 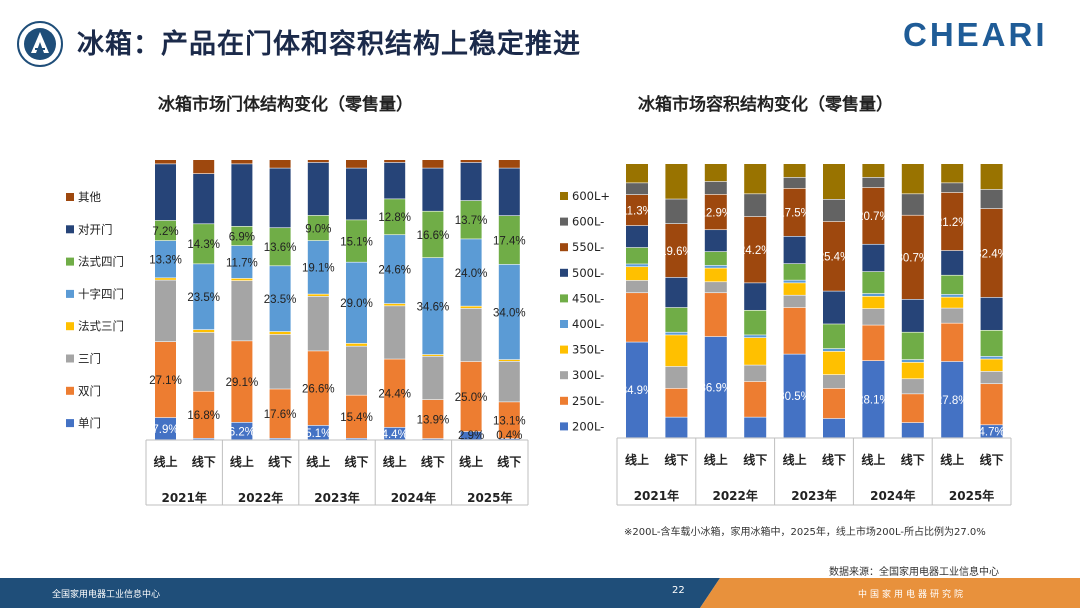 I want to click on volume-year-label: 2021年, so click(x=656, y=495).